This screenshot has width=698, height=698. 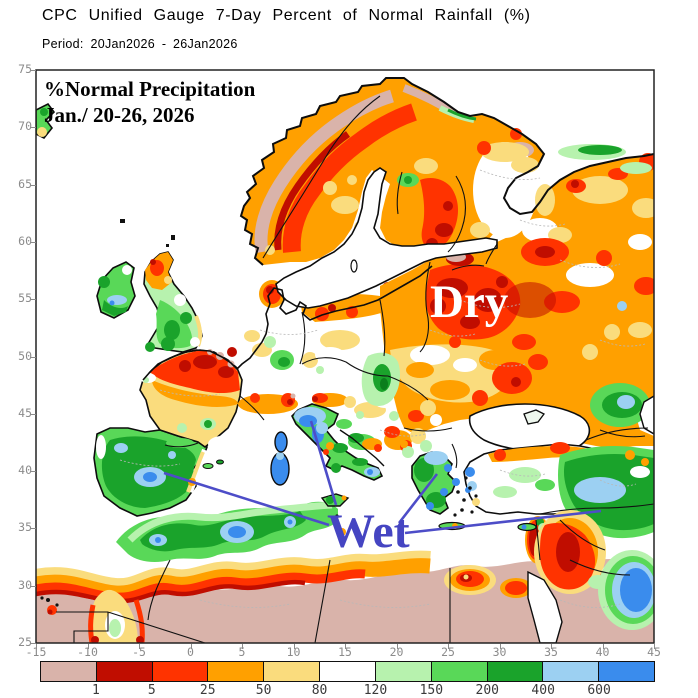 What do you see at coordinates (454, 394) in the screenshot?
I see `region-ukraine-balkans` at bounding box center [454, 394].